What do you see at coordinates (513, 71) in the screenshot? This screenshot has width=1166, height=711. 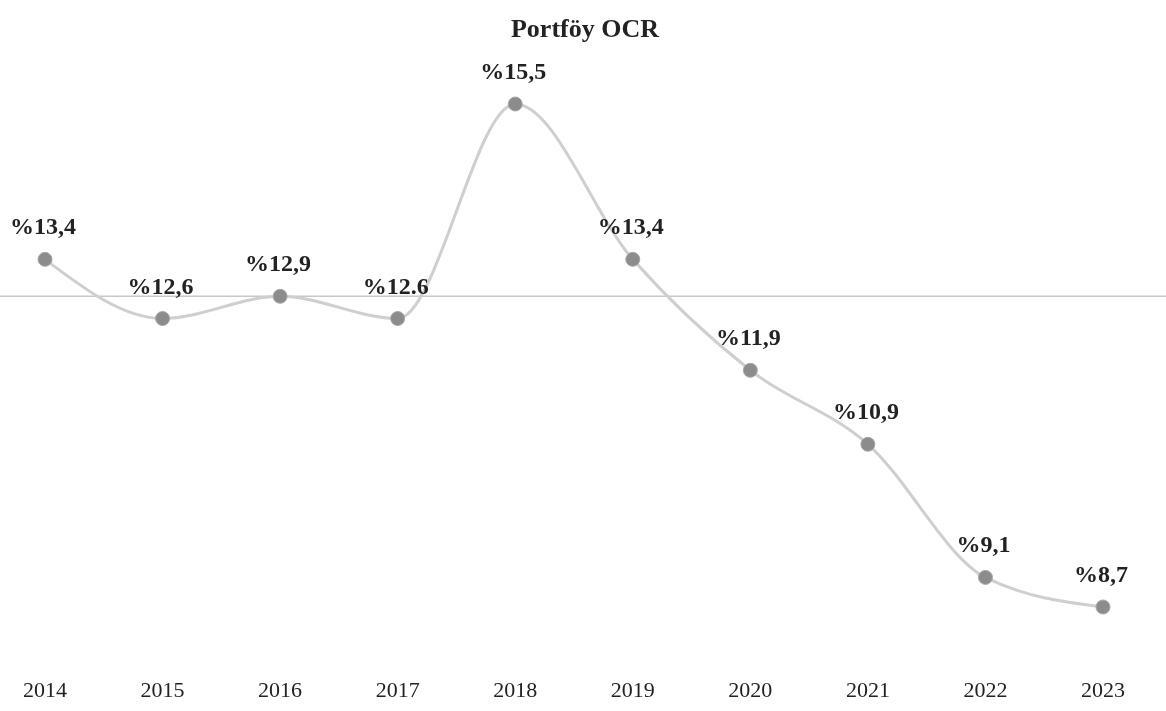 I see `data-label: %15,5` at bounding box center [513, 71].